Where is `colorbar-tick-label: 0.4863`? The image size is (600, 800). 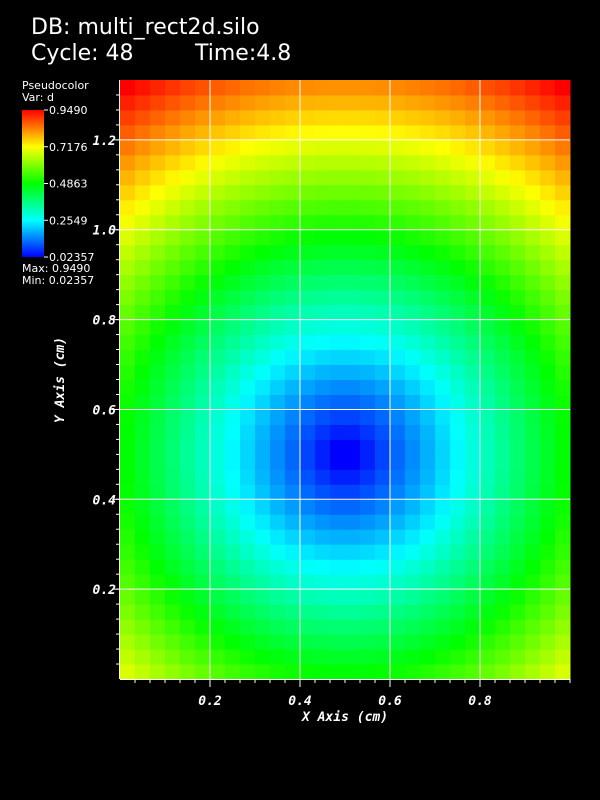
colorbar-tick-label: 0.4863 is located at coordinates (68, 184).